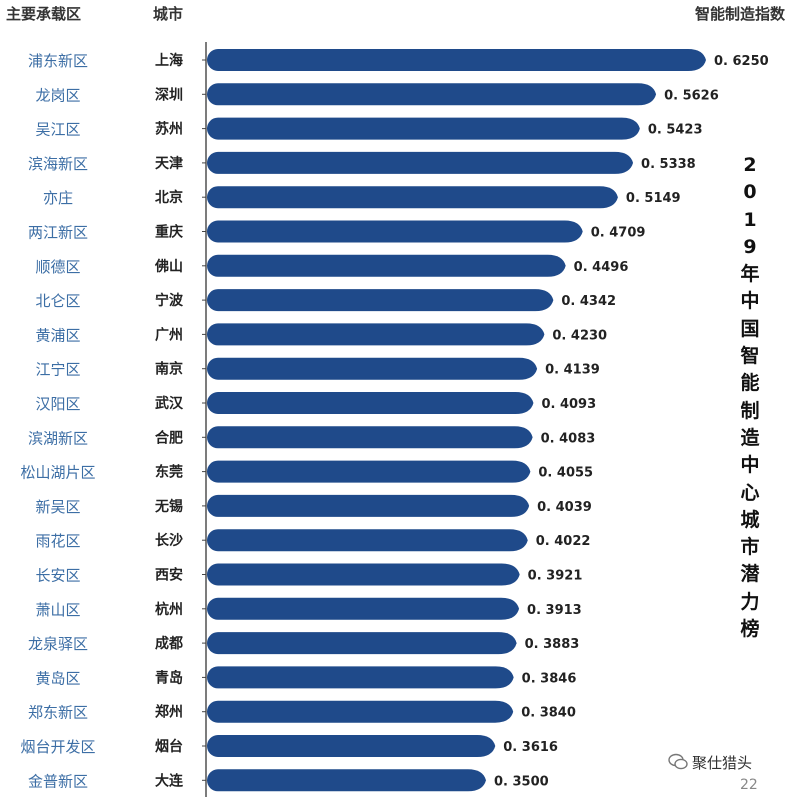 The height and width of the screenshot is (800, 795). I want to click on value-label: 0. 3913, so click(554, 610).